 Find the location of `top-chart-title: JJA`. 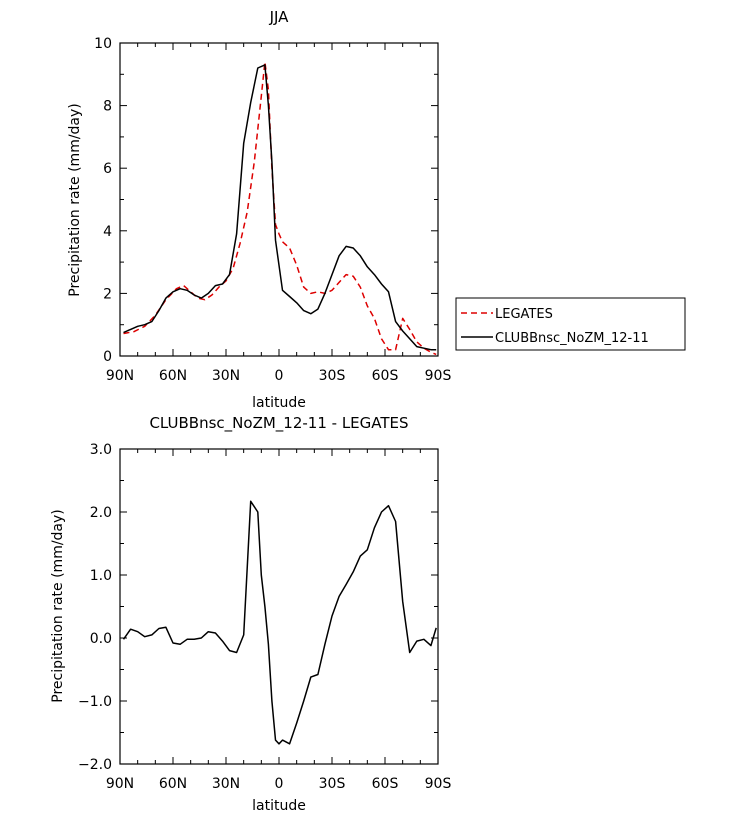

top-chart-title: JJA is located at coordinates (279, 17).